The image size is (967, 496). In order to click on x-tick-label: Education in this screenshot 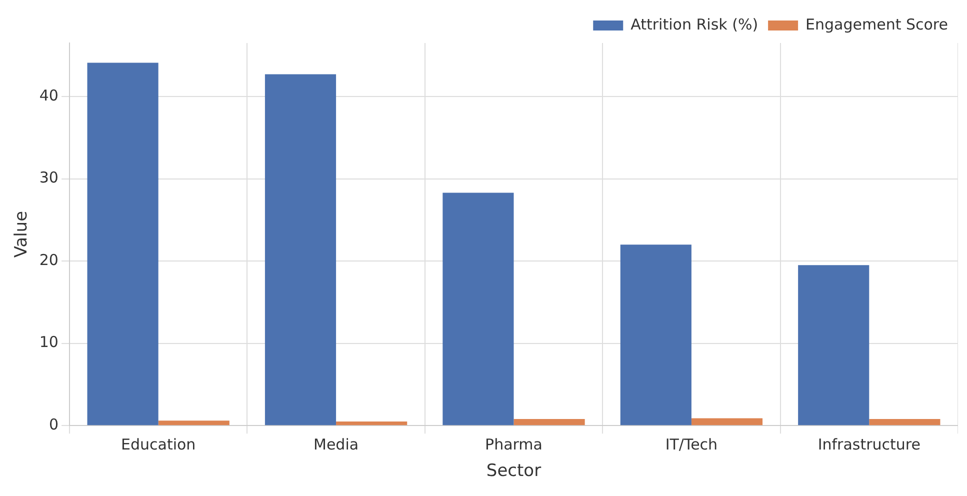, I will do `click(158, 444)`.